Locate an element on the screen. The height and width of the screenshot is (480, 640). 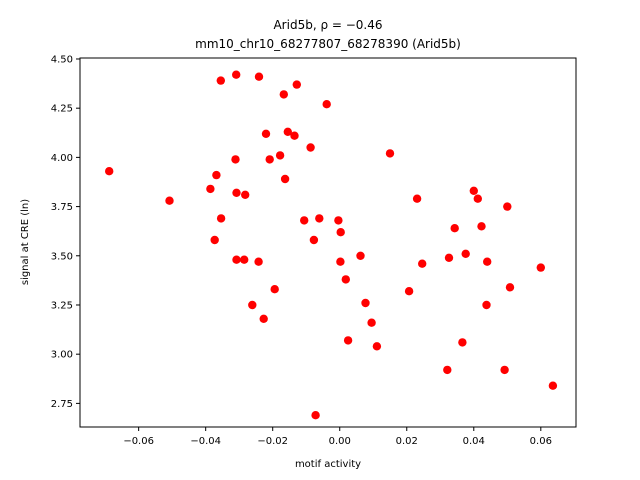
x-axis-ticks: −0.06 −0.04 −0.02 0.00 0.02 0.04 0.06 is located at coordinates (337, 437).